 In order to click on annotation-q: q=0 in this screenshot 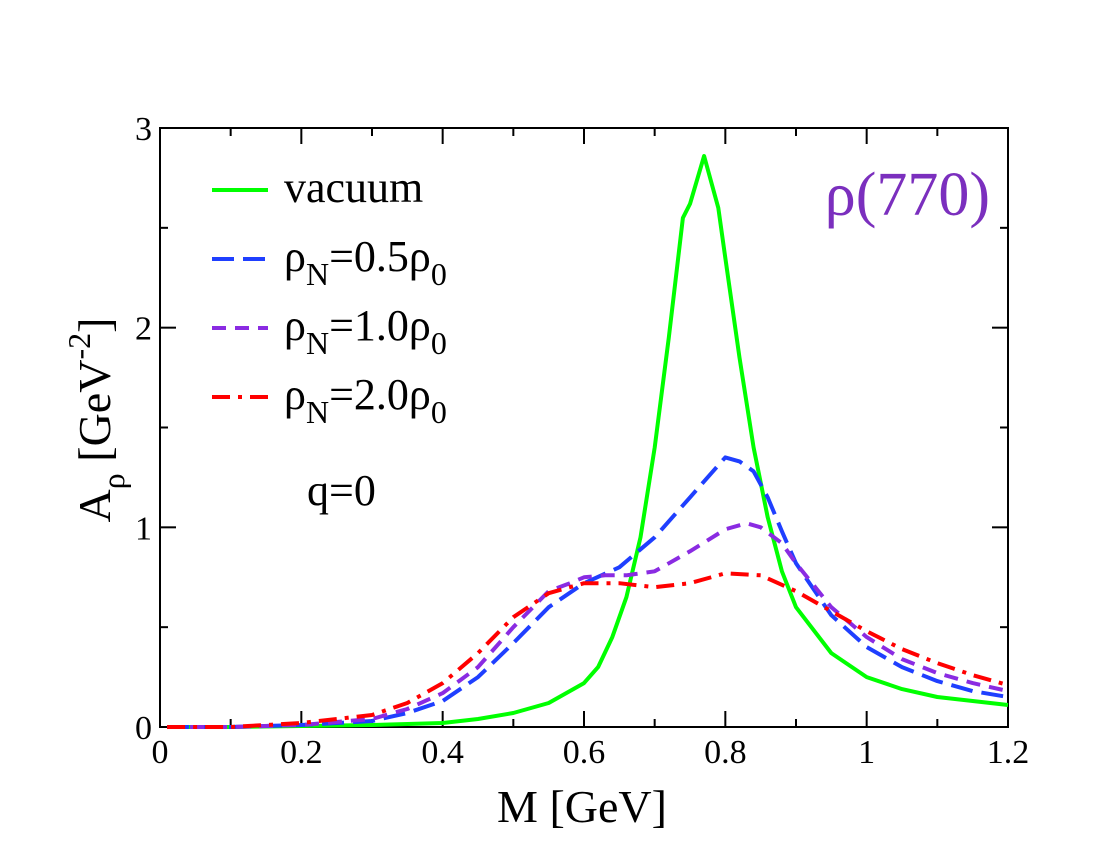, I will do `click(341, 490)`.